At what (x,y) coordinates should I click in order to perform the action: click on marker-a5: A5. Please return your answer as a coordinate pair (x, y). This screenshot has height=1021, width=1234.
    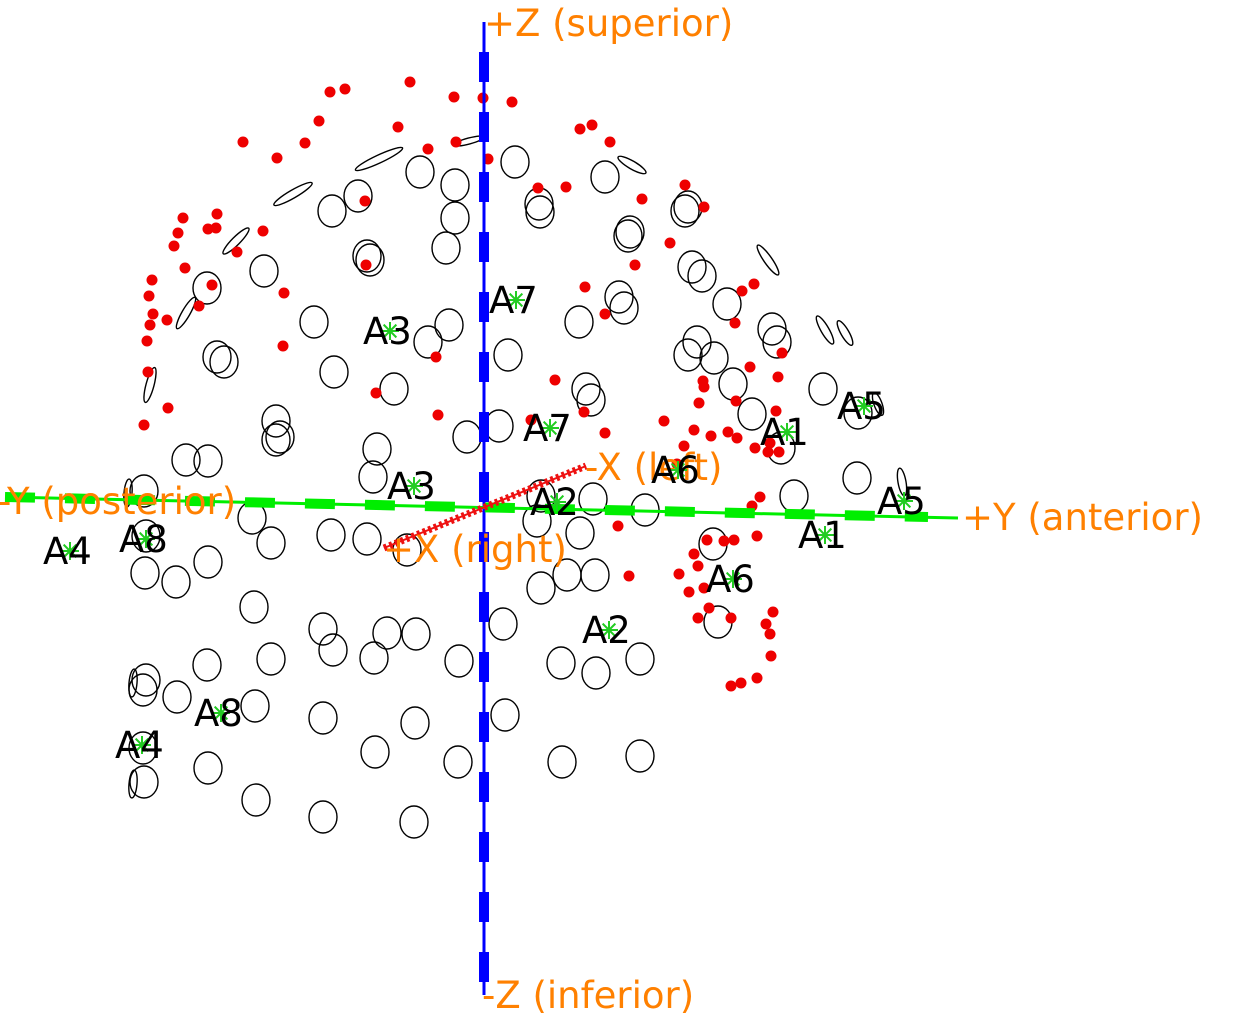
    Looking at the image, I should click on (861, 406).